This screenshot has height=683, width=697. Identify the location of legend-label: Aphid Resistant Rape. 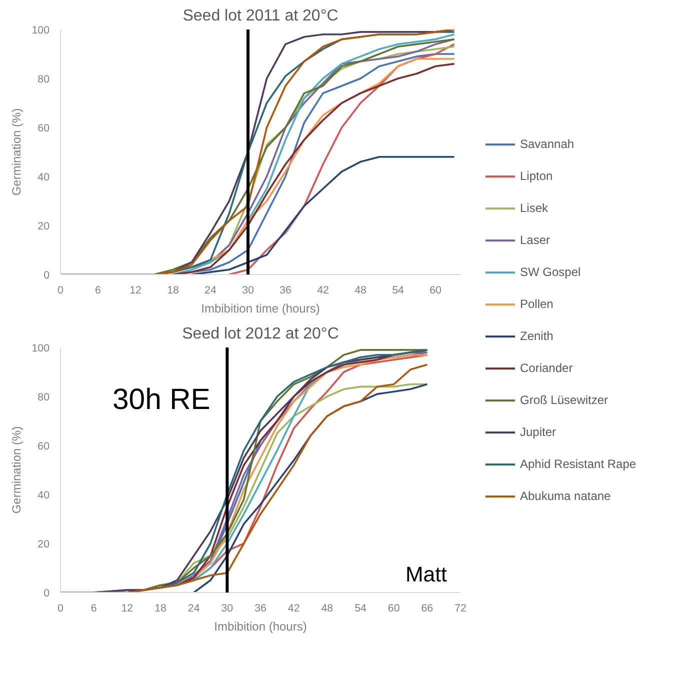
(578, 464).